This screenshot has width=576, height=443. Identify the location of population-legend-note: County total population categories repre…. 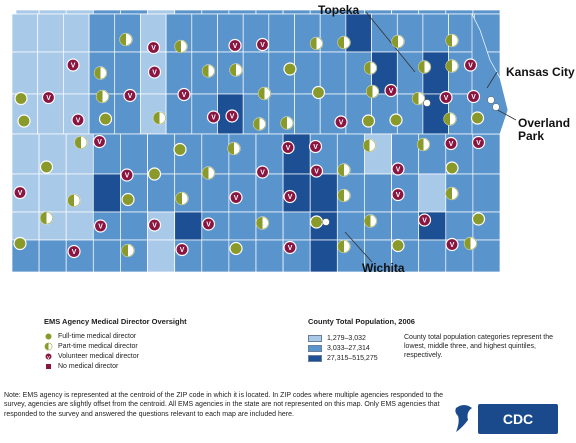
(479, 346).